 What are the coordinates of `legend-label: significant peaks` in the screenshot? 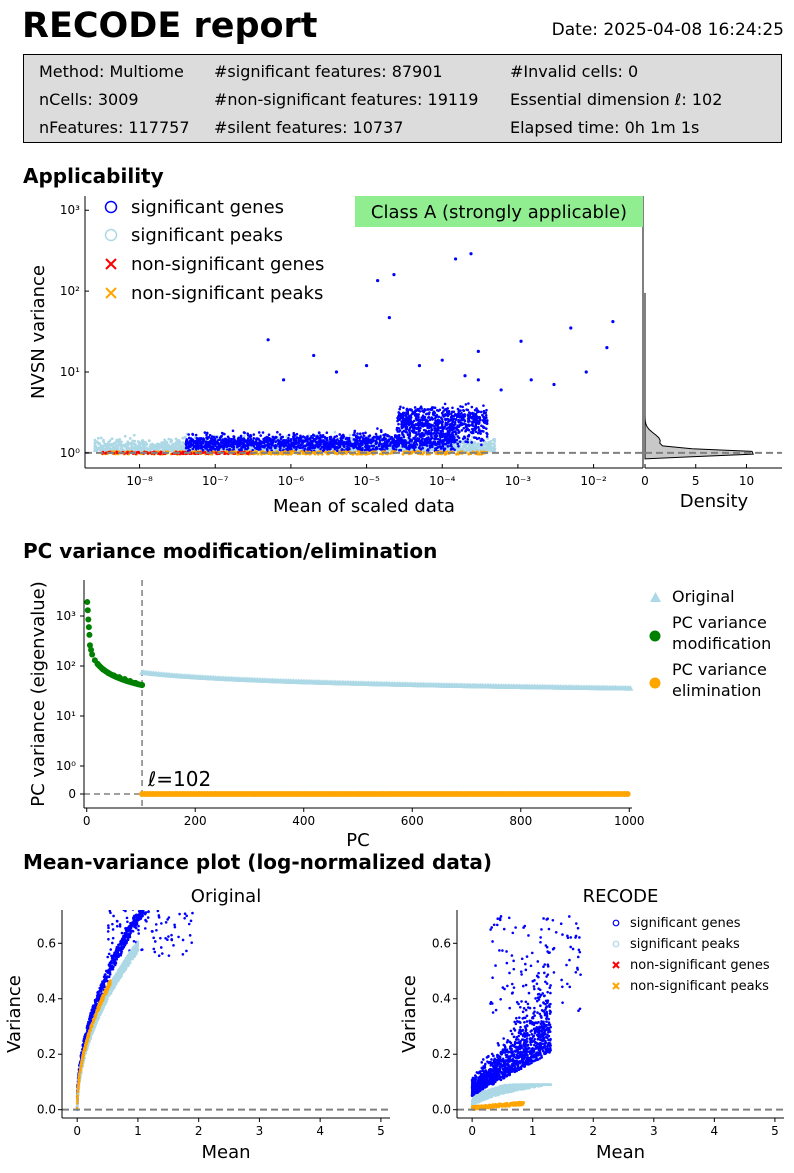 It's located at (207, 235).